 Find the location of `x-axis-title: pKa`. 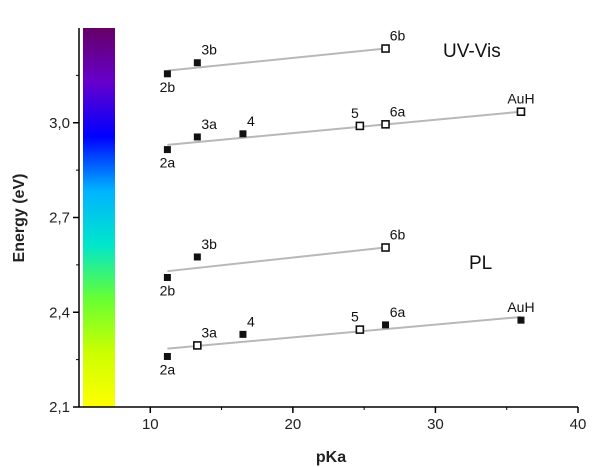

x-axis-title: pKa is located at coordinates (331, 457).